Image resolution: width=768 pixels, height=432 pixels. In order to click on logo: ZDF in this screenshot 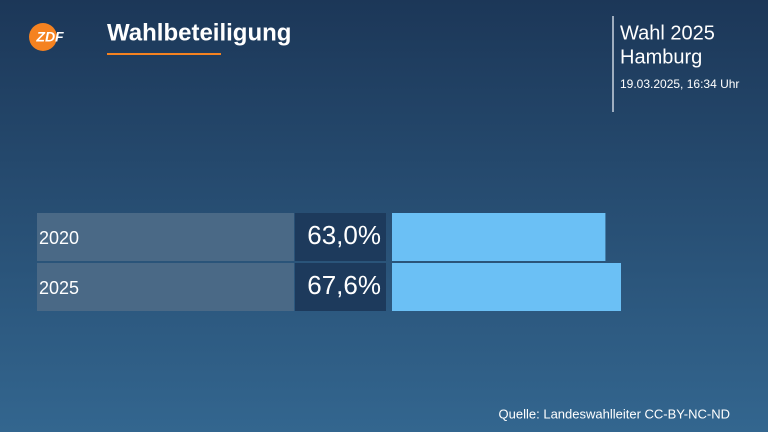, I will do `click(49, 37)`.